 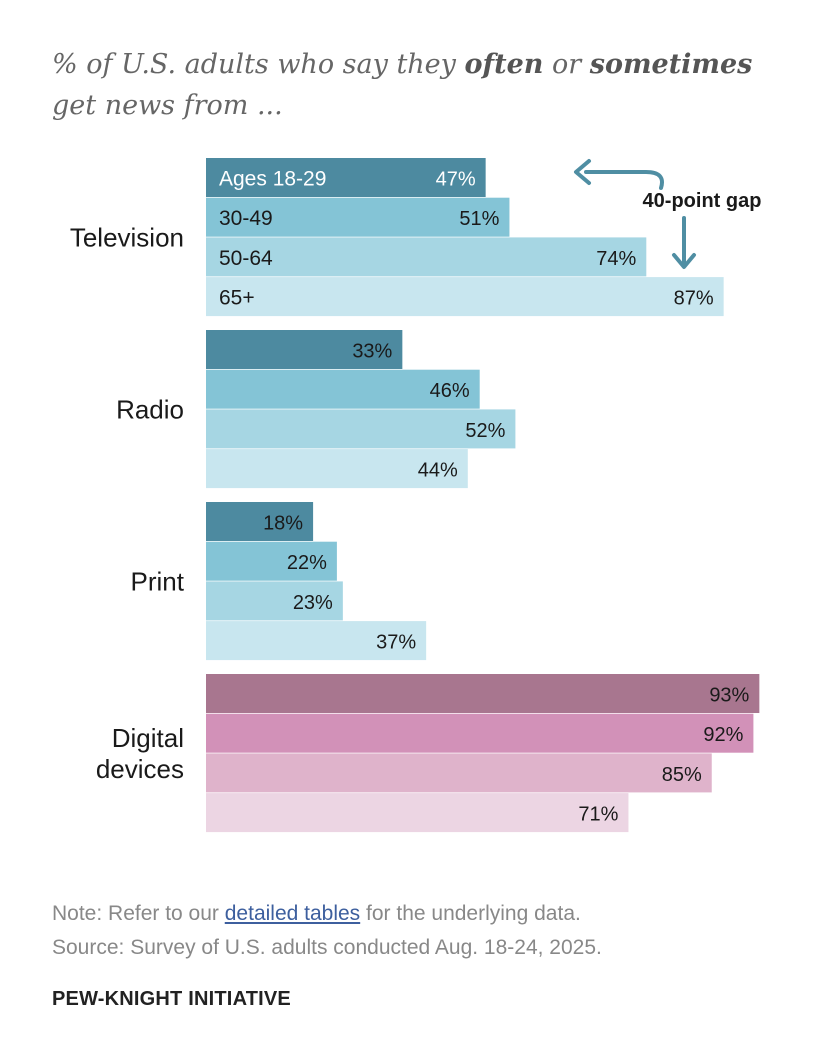 What do you see at coordinates (150, 409) in the screenshot?
I see `category-label-radio: Radio` at bounding box center [150, 409].